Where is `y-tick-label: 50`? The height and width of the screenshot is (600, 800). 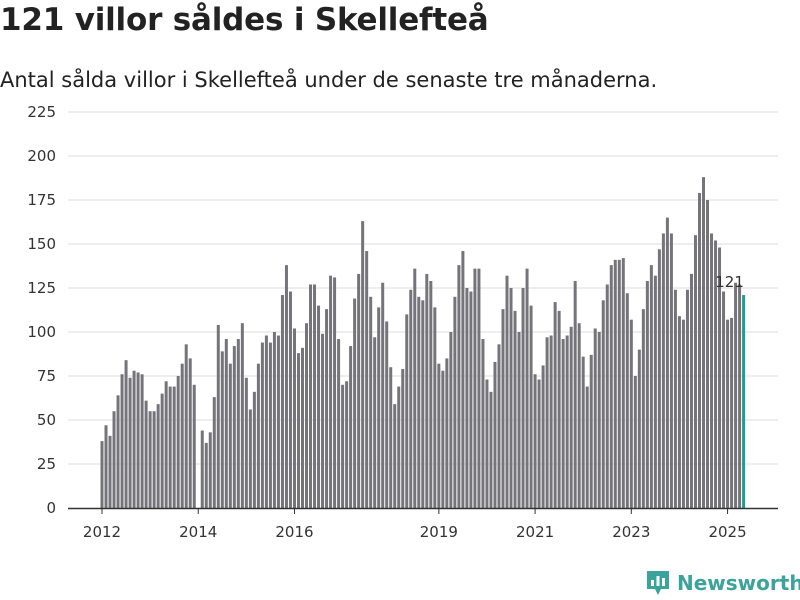 y-tick-label: 50 is located at coordinates (46, 420).